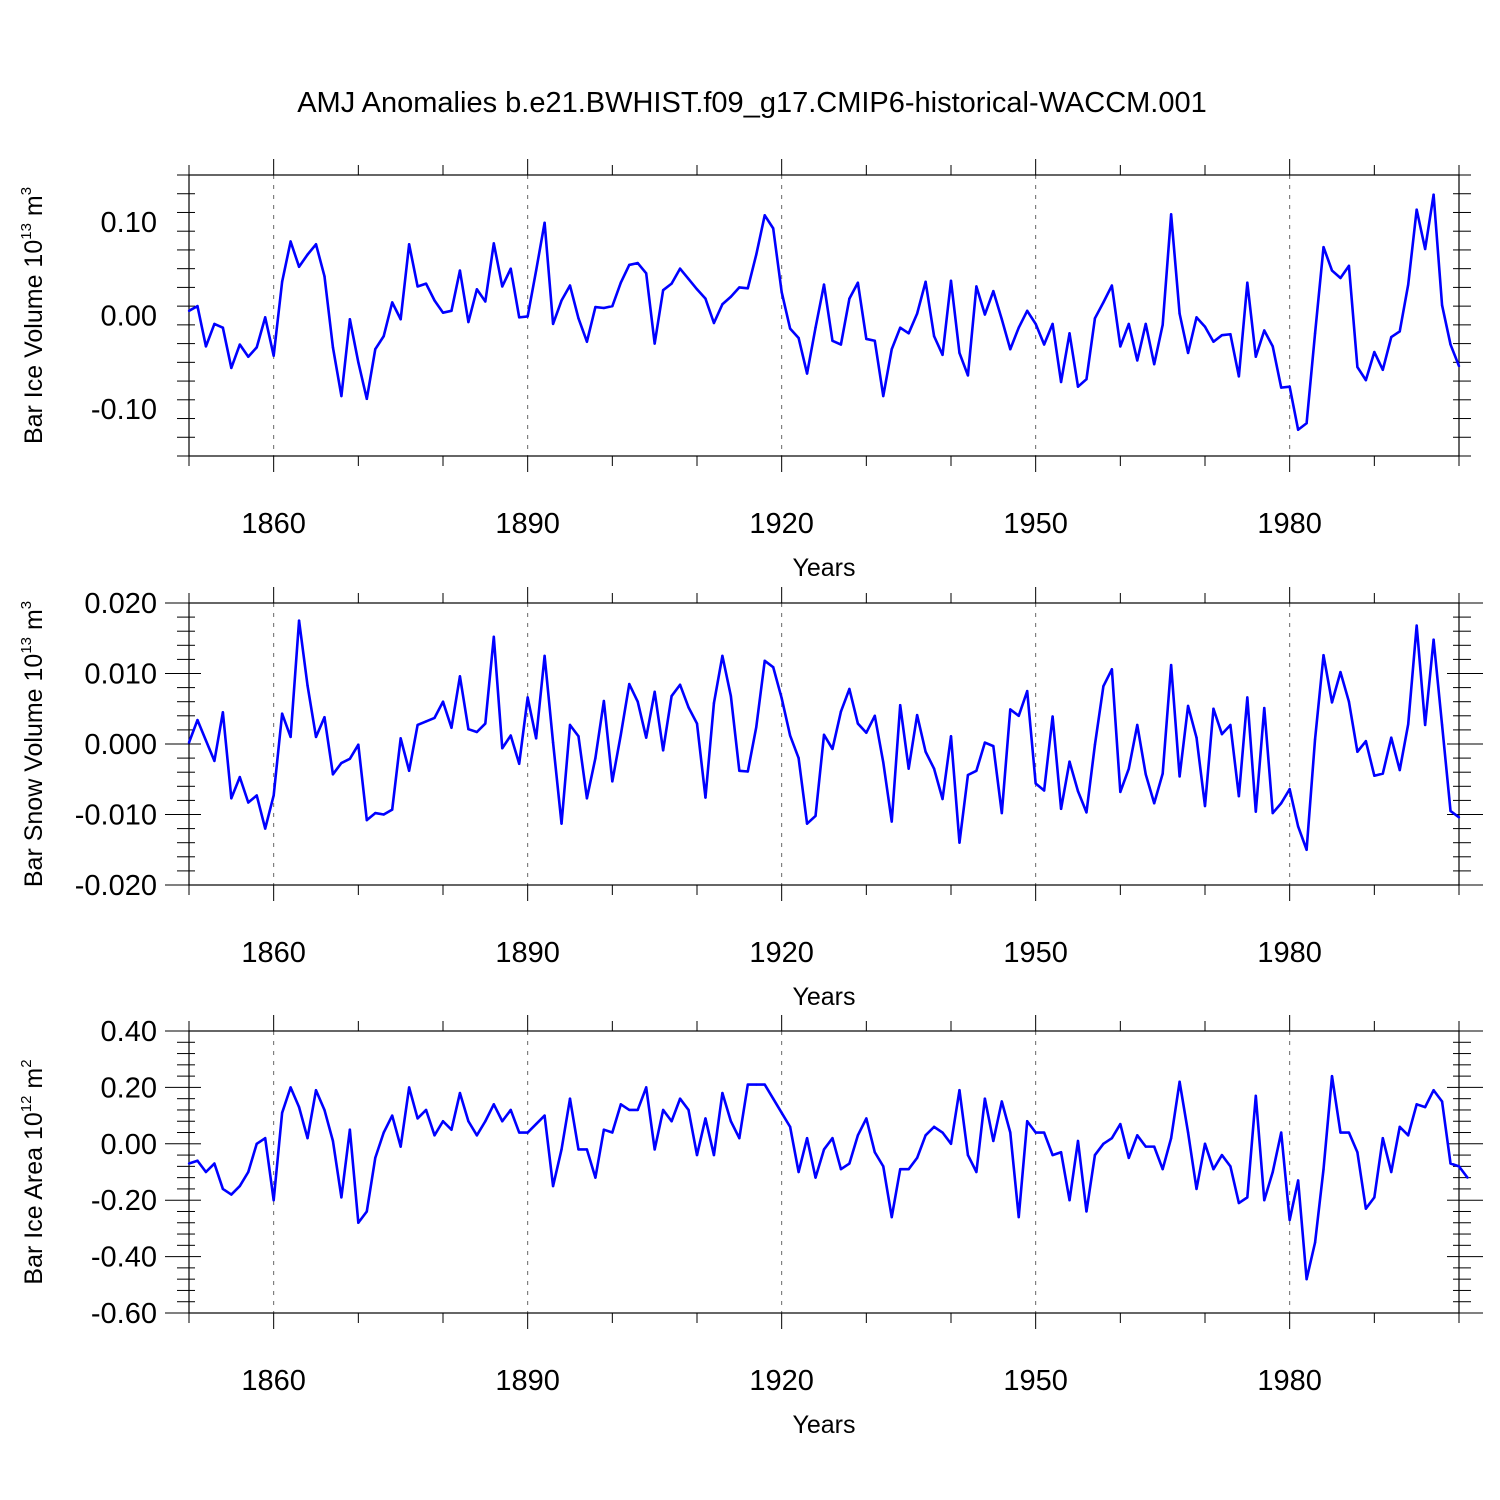  What do you see at coordinates (129, 1032) in the screenshot?
I see `y-tick-label: 0.40` at bounding box center [129, 1032].